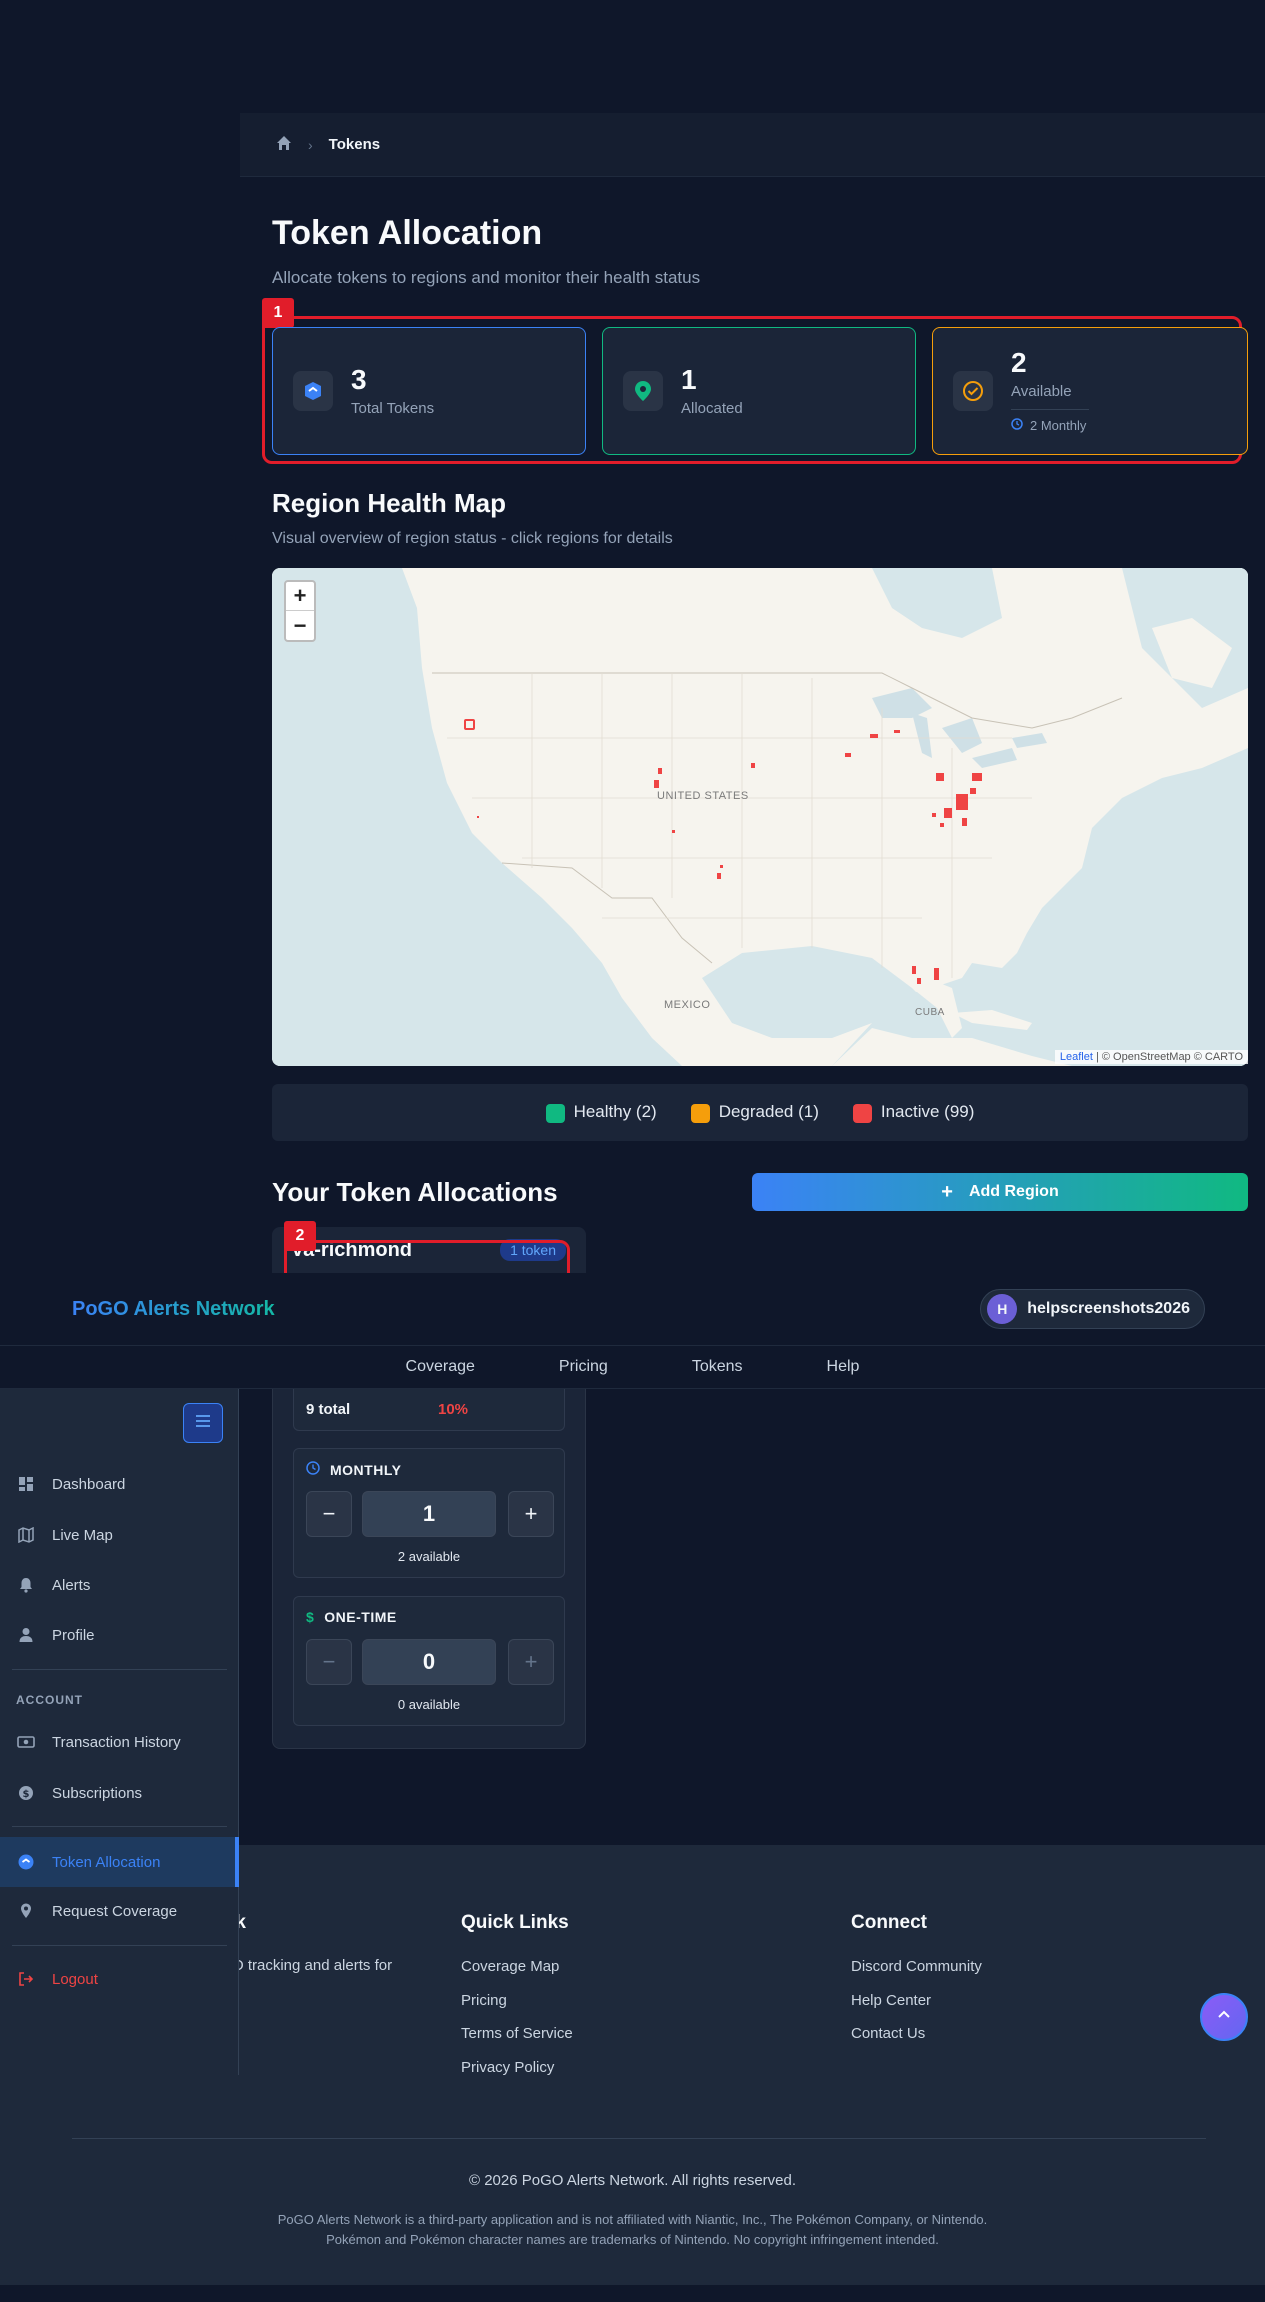 The image size is (1265, 2302). Describe the element at coordinates (352, 1249) in the screenshot. I see `allocation-region-name: va-richmond` at that location.